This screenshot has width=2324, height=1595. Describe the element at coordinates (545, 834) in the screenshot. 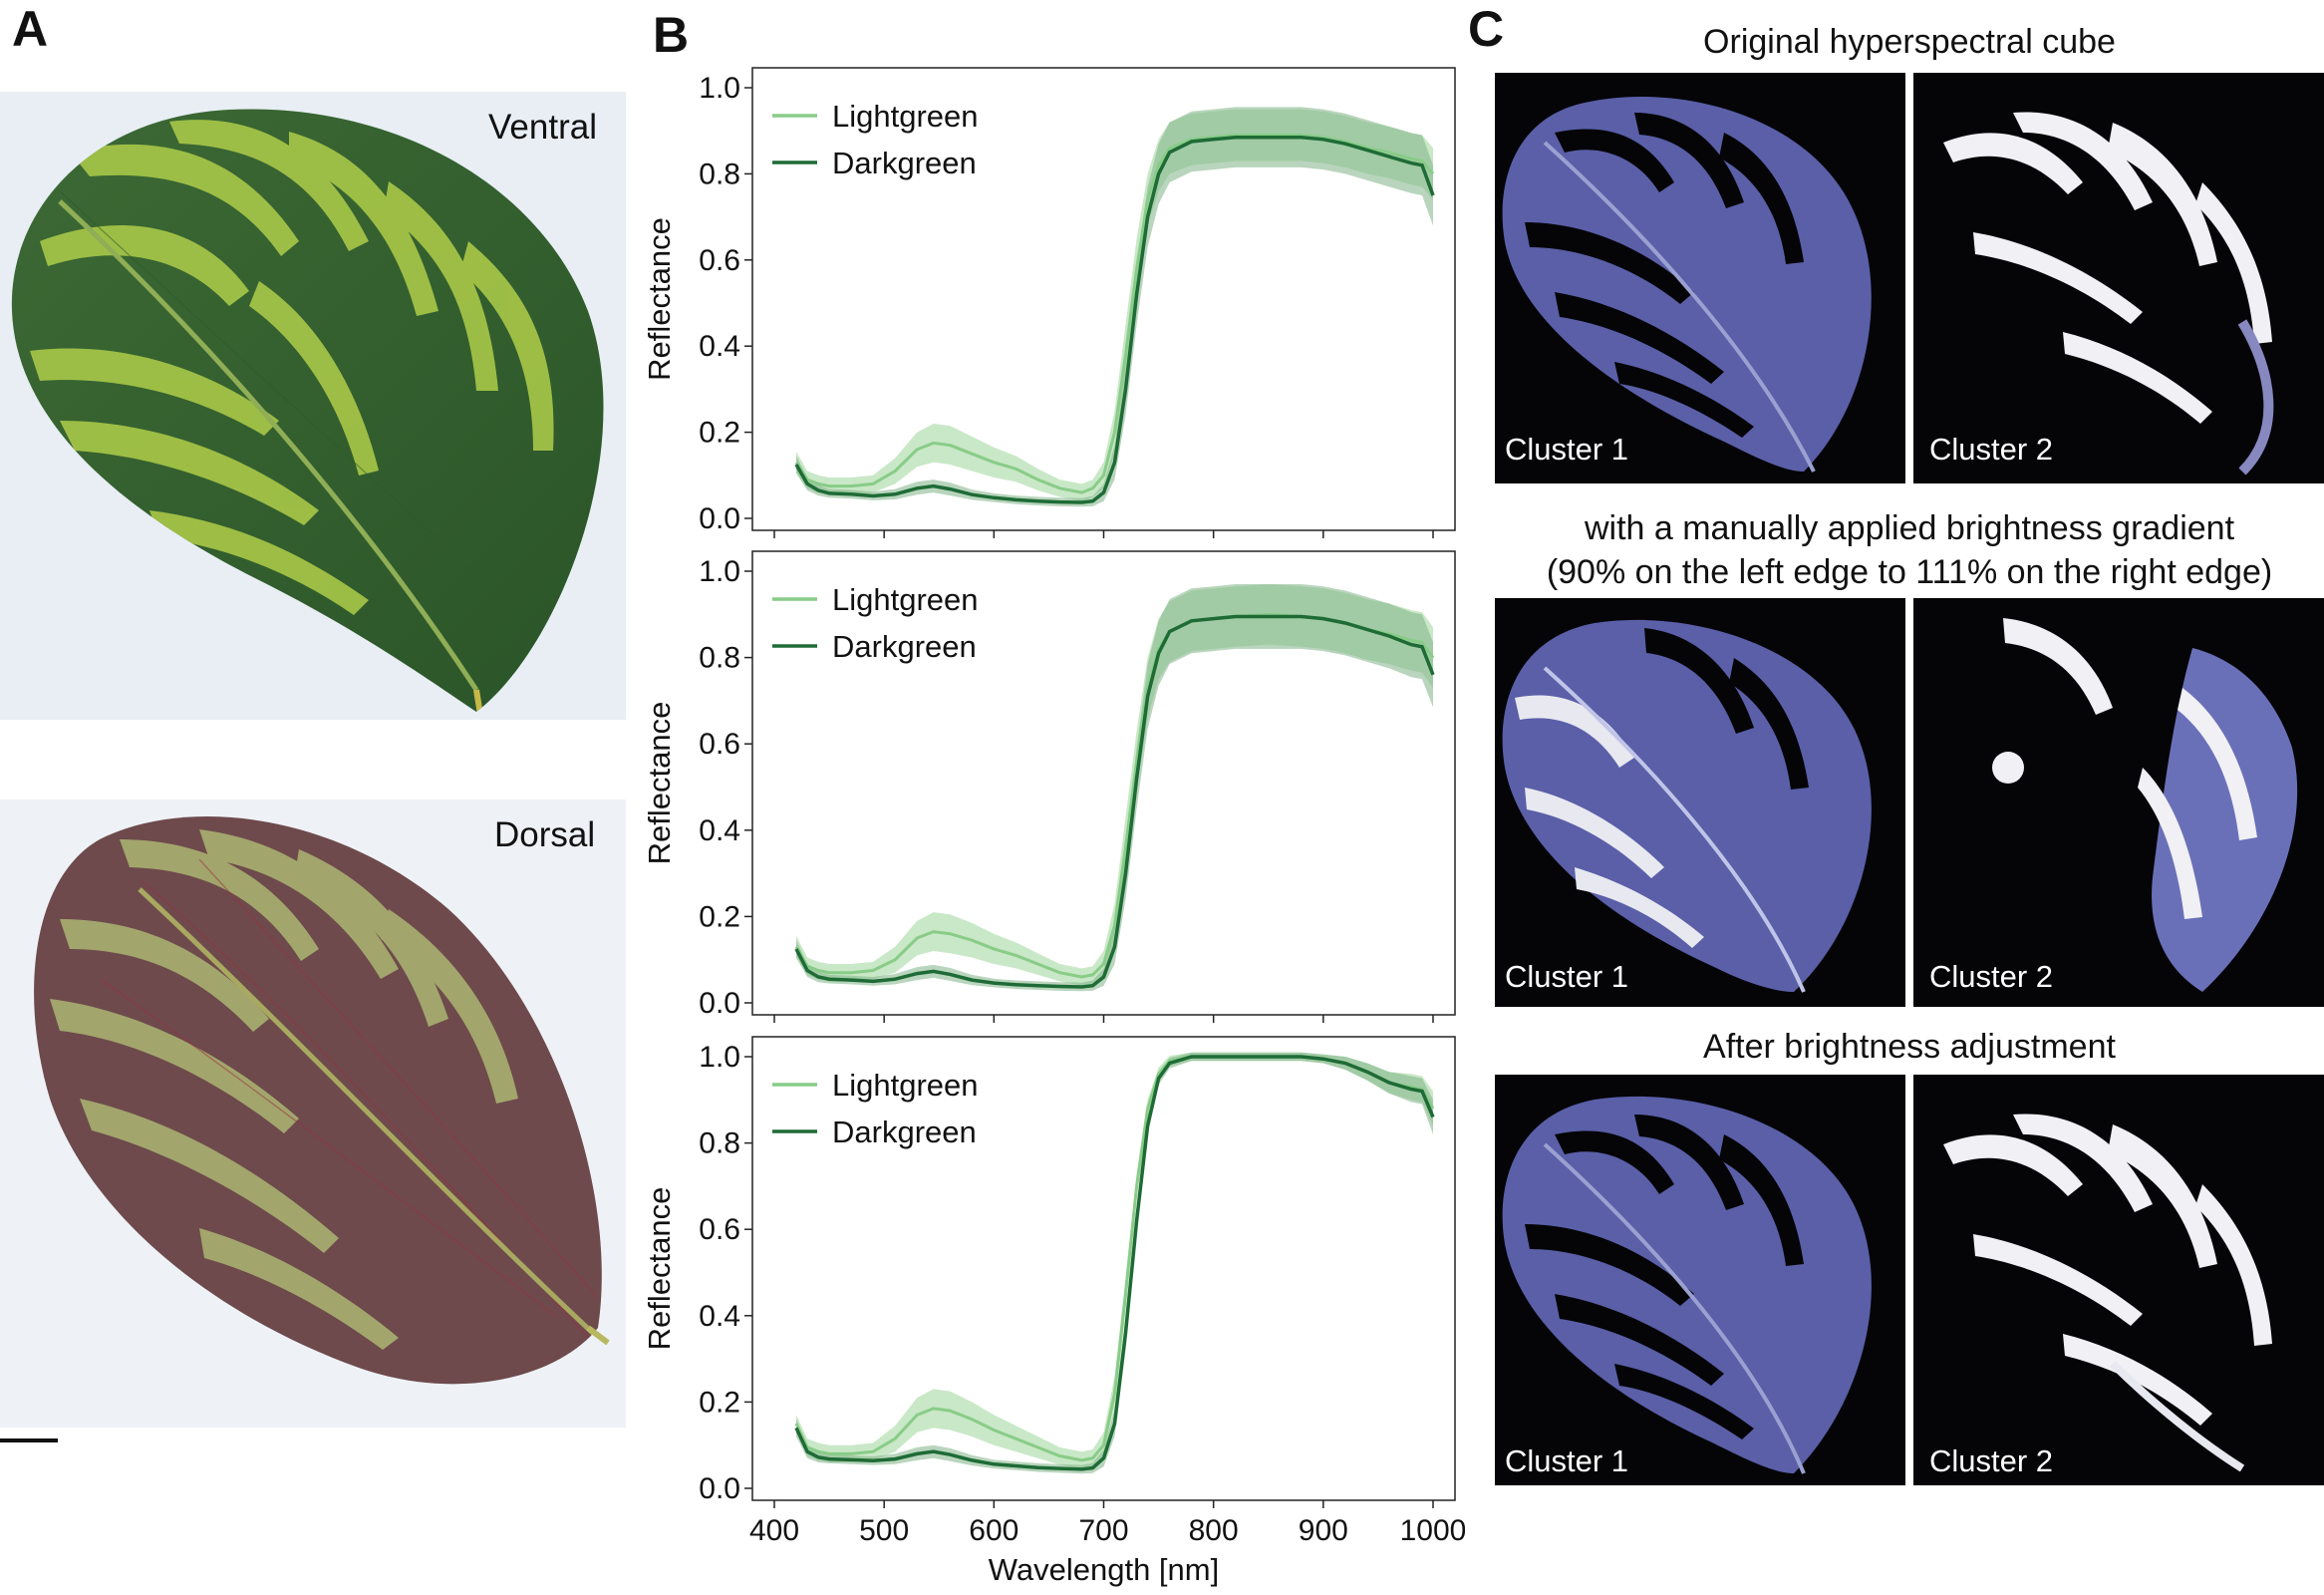

I see `dorsal-label: Dorsal` at that location.